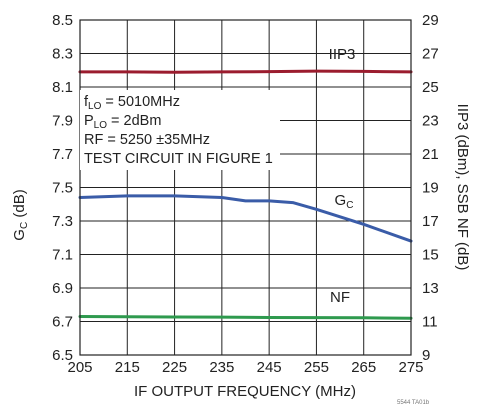 This screenshot has height=405, width=484. Describe the element at coordinates (349, 205) in the screenshot. I see `series-label-g-c-sub: C` at that location.